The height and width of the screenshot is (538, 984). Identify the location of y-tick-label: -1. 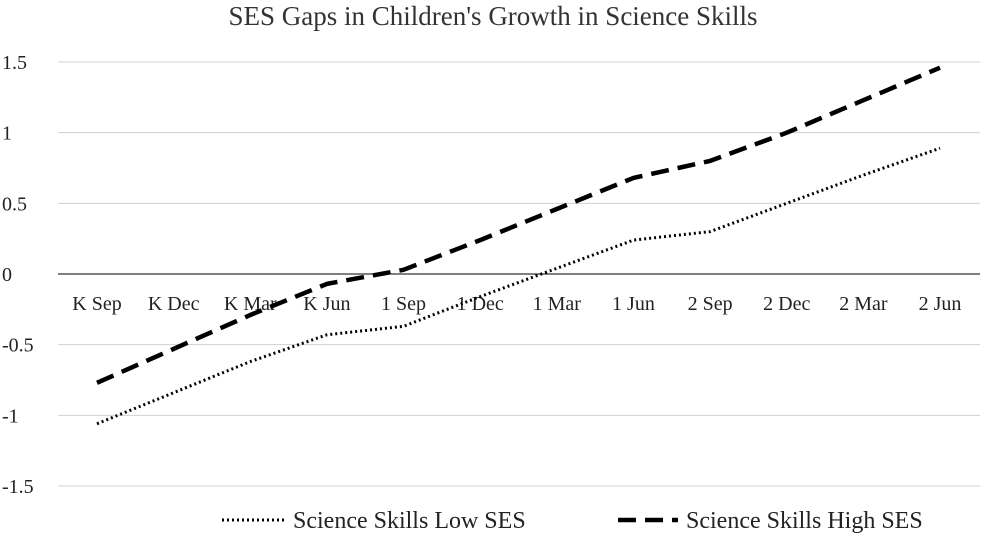
(10, 416).